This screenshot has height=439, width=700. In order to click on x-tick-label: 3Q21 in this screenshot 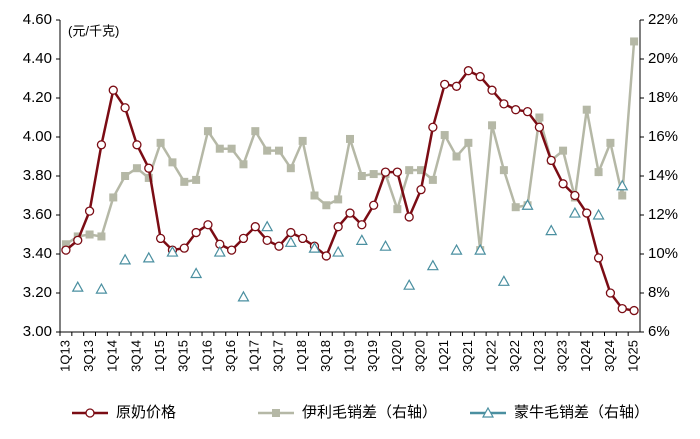, I will do `click(467, 356)`.